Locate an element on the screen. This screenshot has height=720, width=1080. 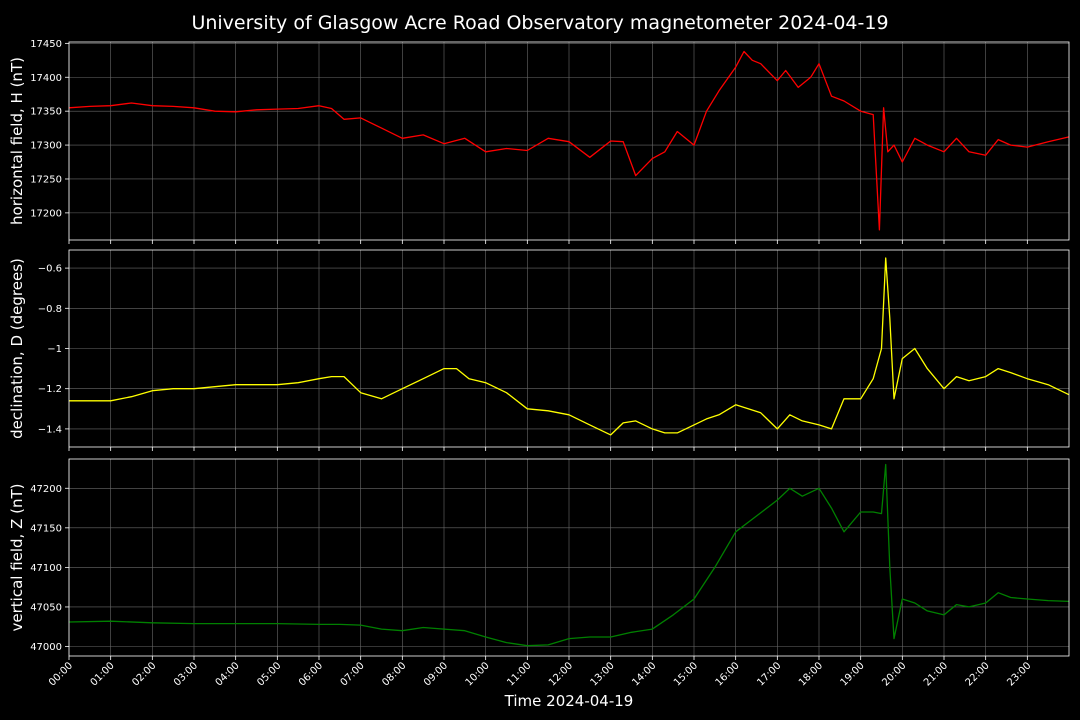
x-tick-label: 04:00 is located at coordinates (228, 674).